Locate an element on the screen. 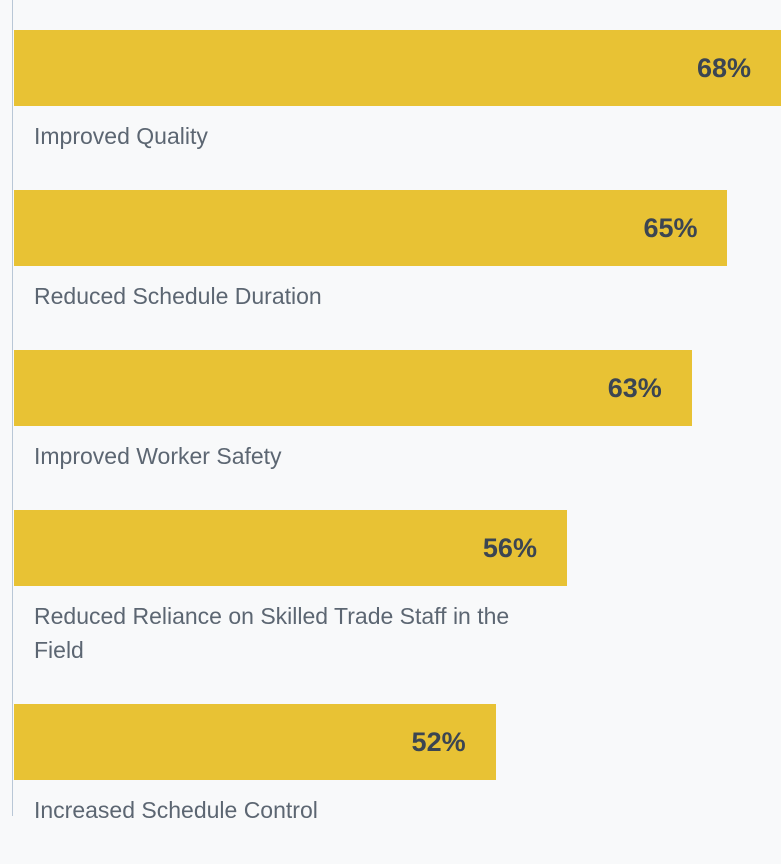 The height and width of the screenshot is (864, 781). bar-item: 68% Improved Quality is located at coordinates (397, 91).